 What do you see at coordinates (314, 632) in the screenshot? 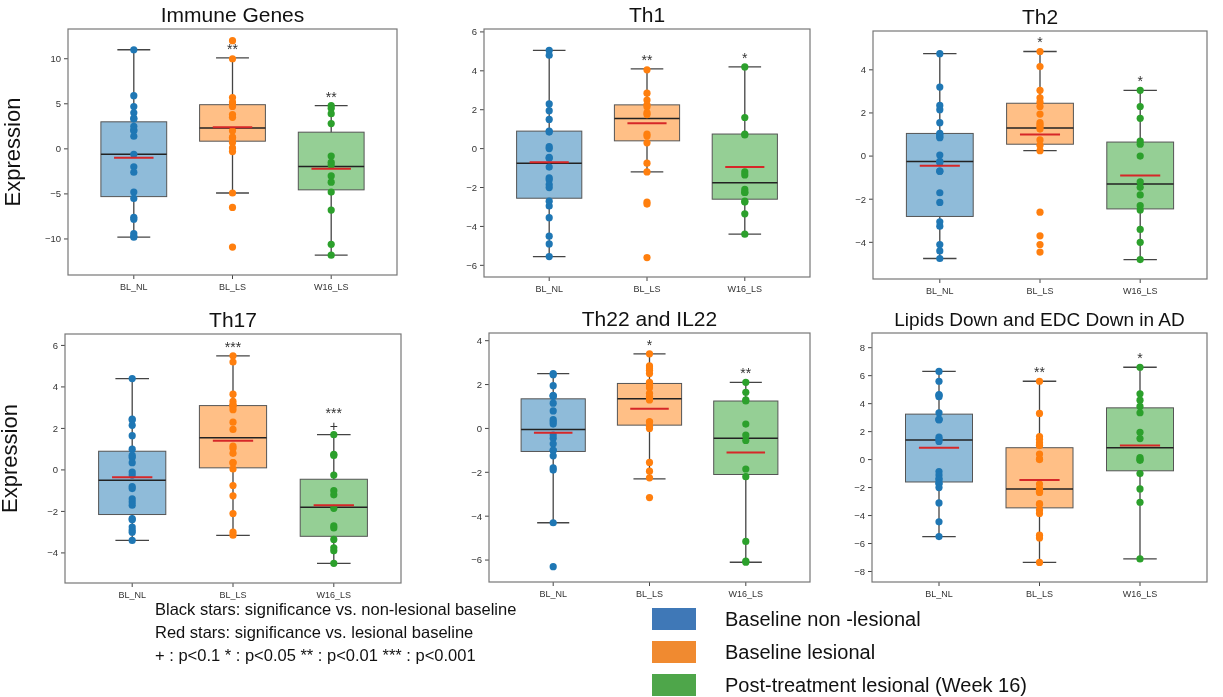
I see `text: Red stars: significance vs. lesional baseline` at bounding box center [314, 632].